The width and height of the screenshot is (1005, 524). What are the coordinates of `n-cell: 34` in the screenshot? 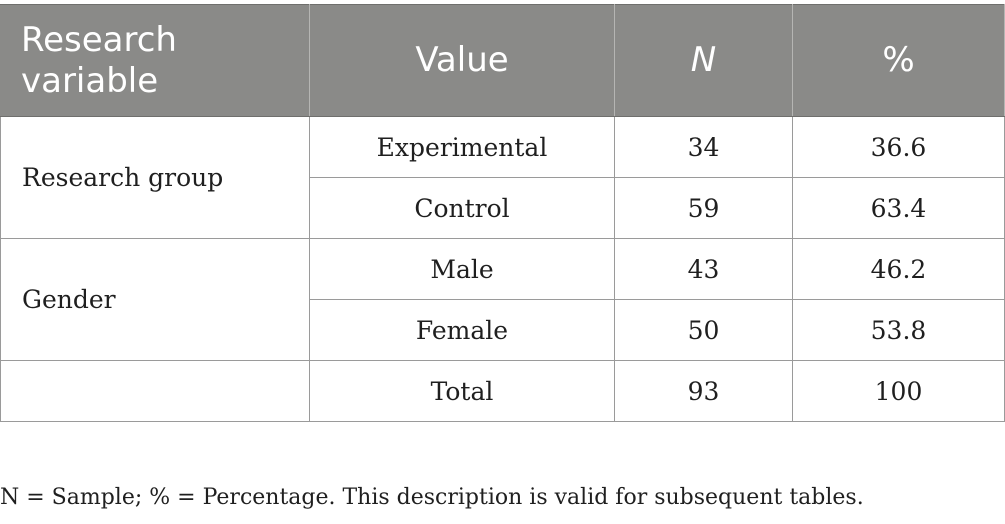 It's located at (703, 147).